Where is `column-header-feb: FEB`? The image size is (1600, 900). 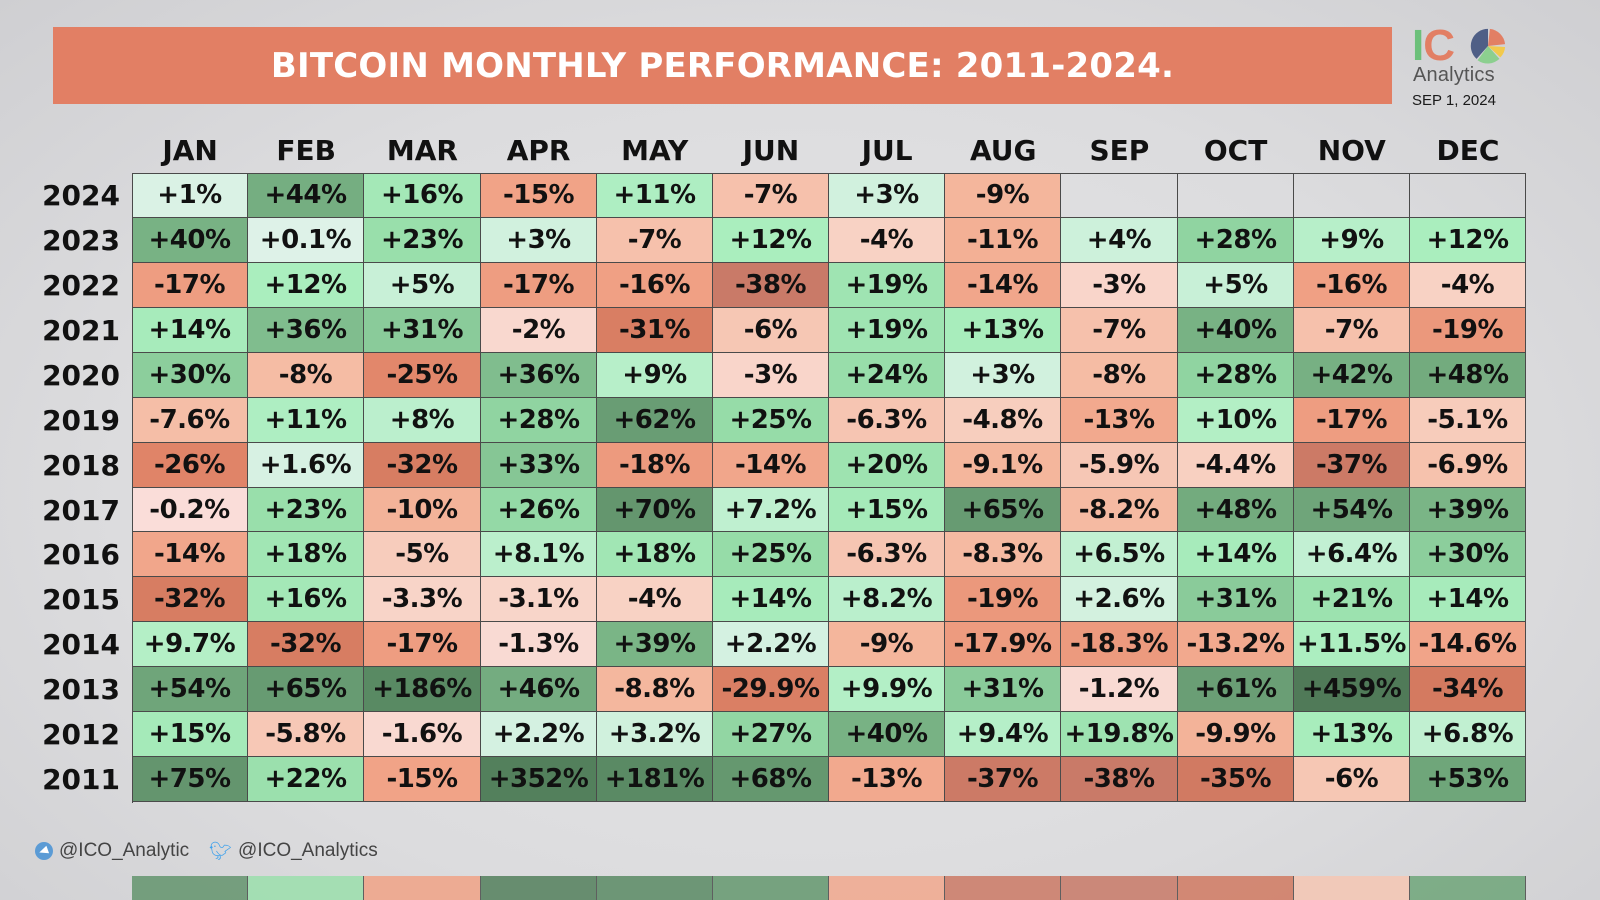
column-header-feb: FEB is located at coordinates (306, 150).